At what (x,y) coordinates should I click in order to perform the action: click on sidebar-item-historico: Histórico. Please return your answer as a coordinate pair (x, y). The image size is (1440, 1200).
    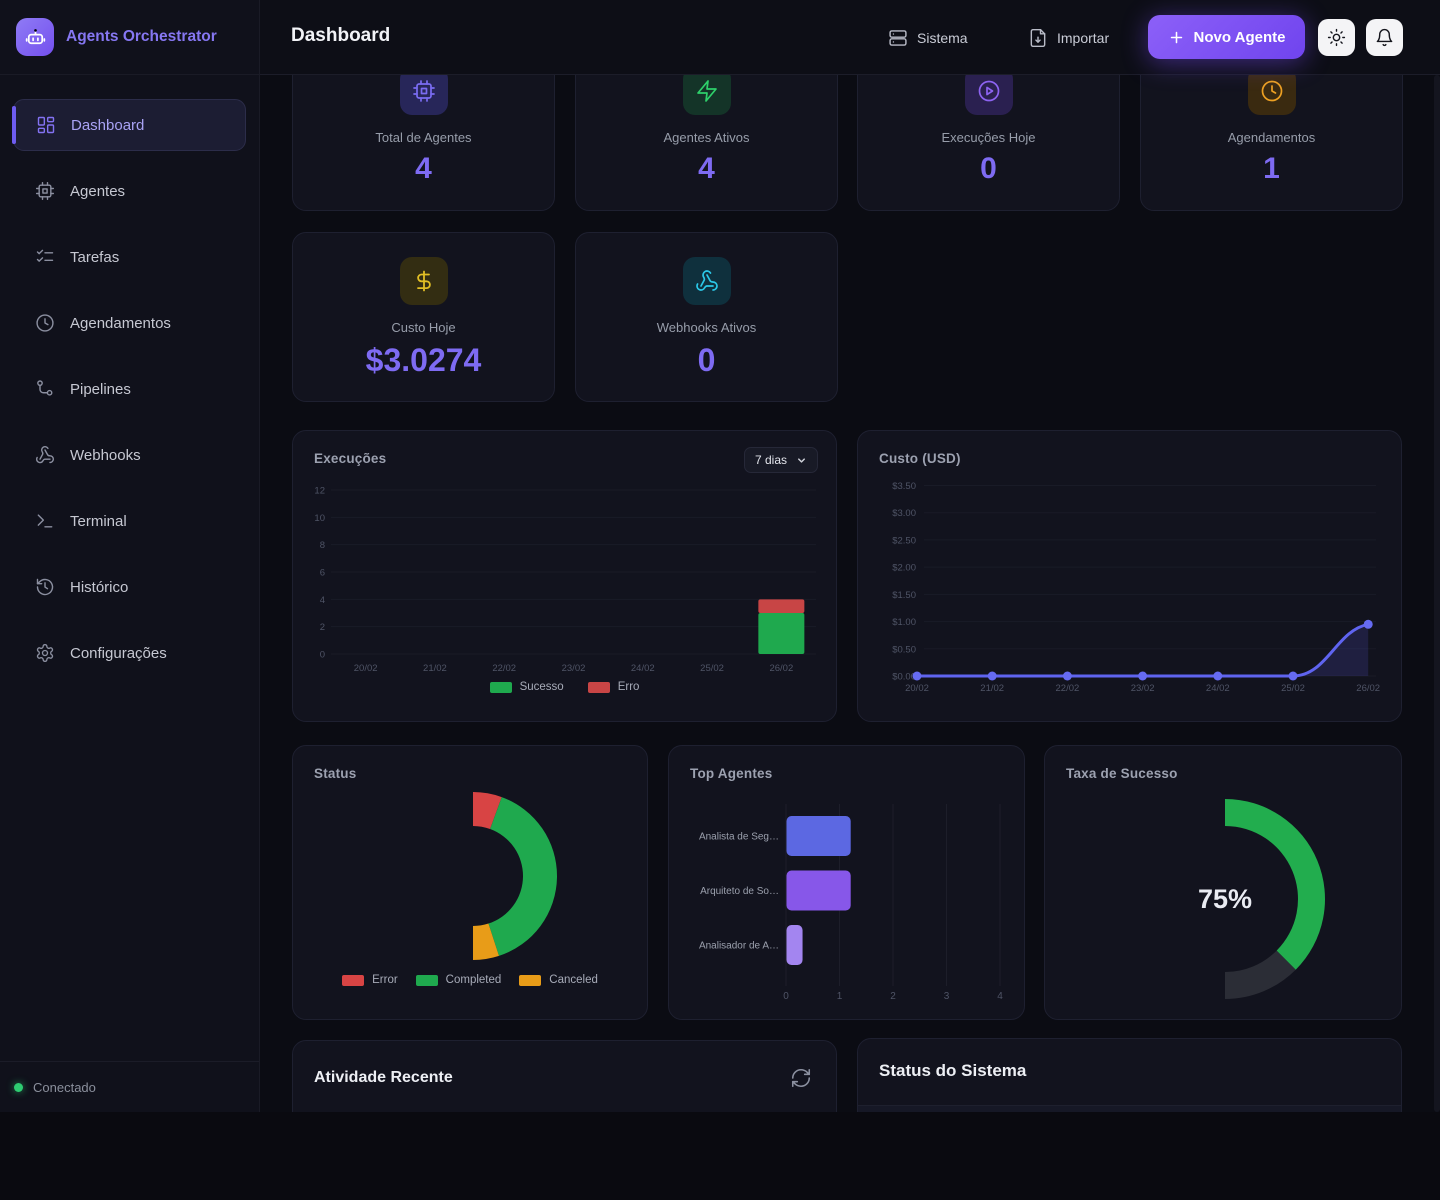
    Looking at the image, I should click on (129, 587).